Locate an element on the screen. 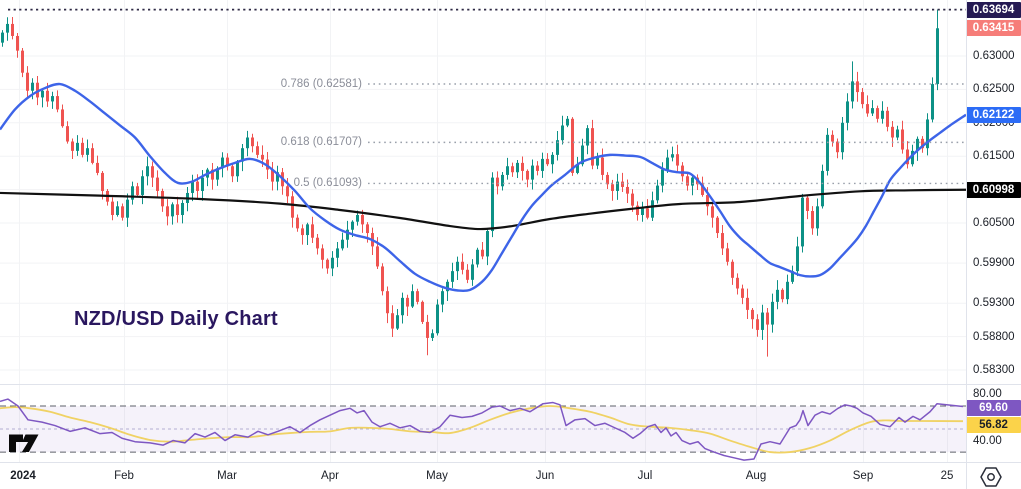 The image size is (1021, 489). price-axis-label: 0.61500 is located at coordinates (994, 156).